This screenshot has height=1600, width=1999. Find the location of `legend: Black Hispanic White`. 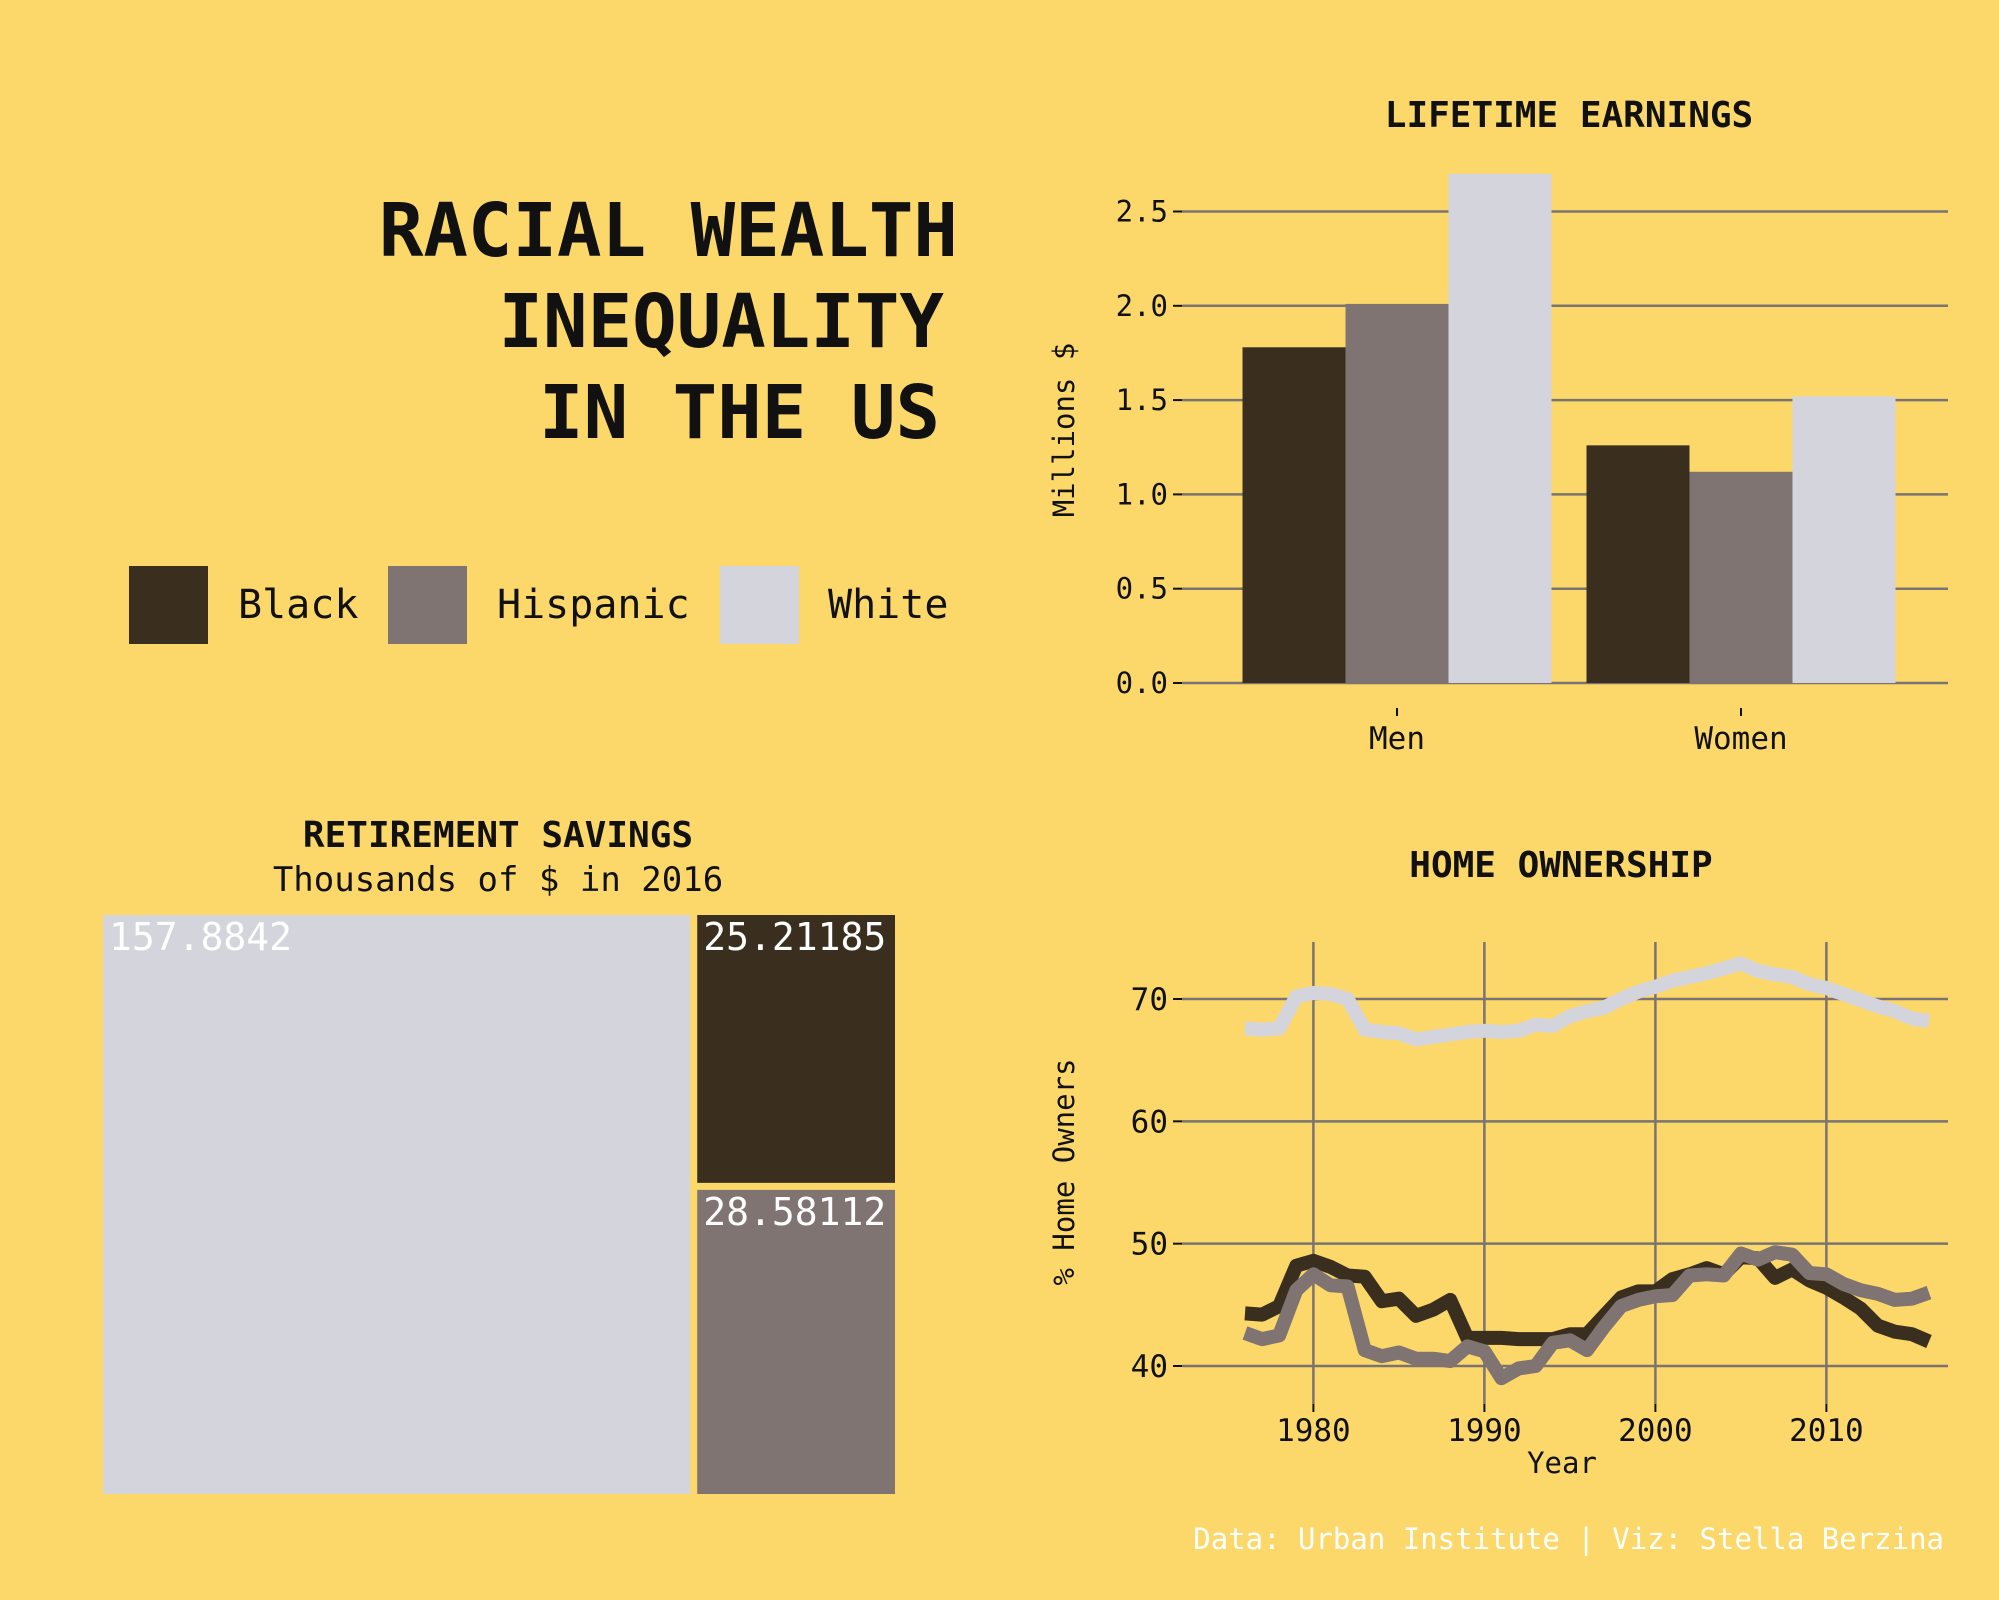

legend: Black Hispanic White is located at coordinates (538, 605).